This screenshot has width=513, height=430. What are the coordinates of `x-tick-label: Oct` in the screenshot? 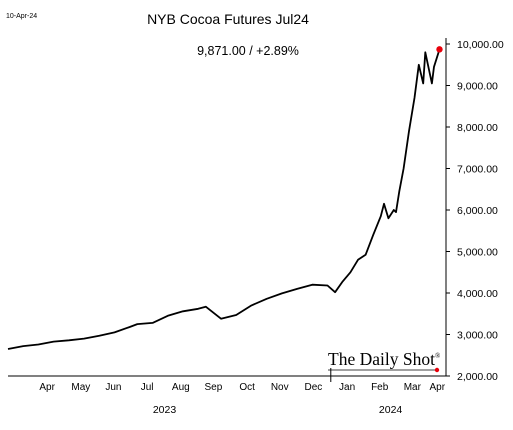 It's located at (247, 387).